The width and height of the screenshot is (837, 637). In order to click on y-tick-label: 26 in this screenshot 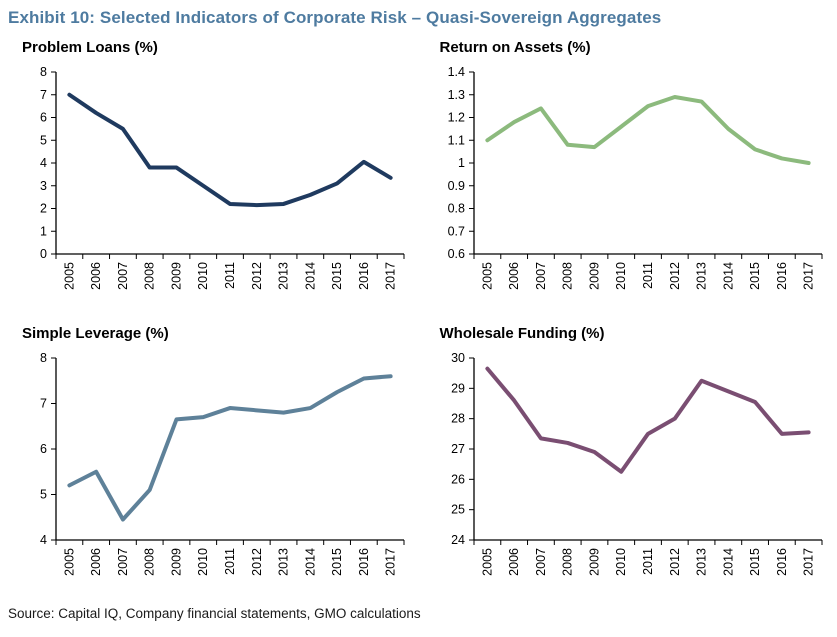, I will do `click(458, 479)`.